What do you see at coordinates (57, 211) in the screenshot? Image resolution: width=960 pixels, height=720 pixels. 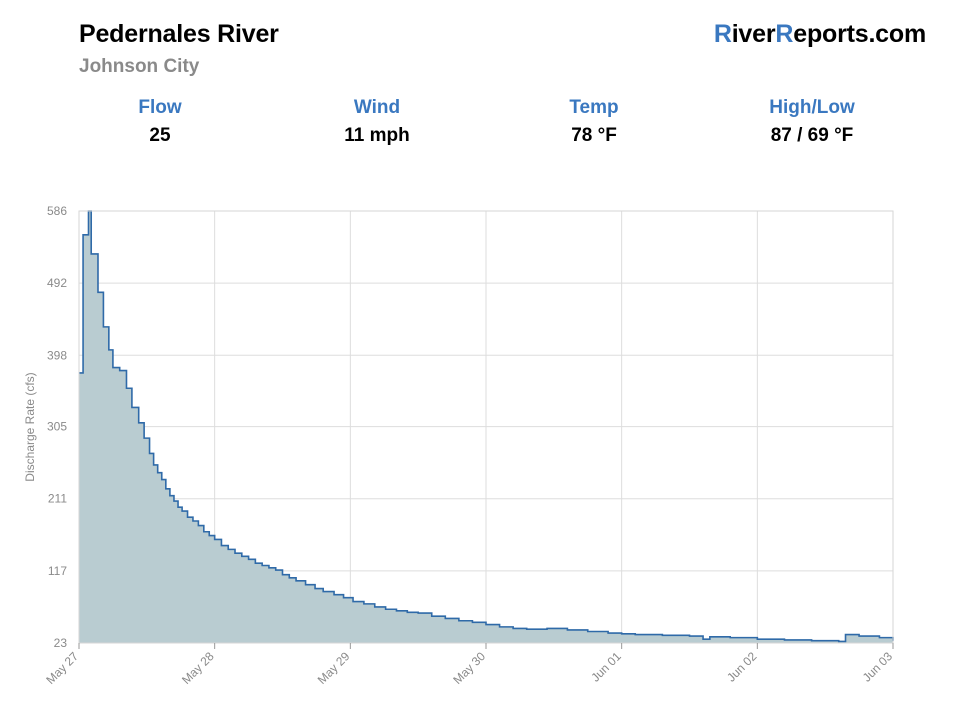 I see `y-tick-label: 586` at bounding box center [57, 211].